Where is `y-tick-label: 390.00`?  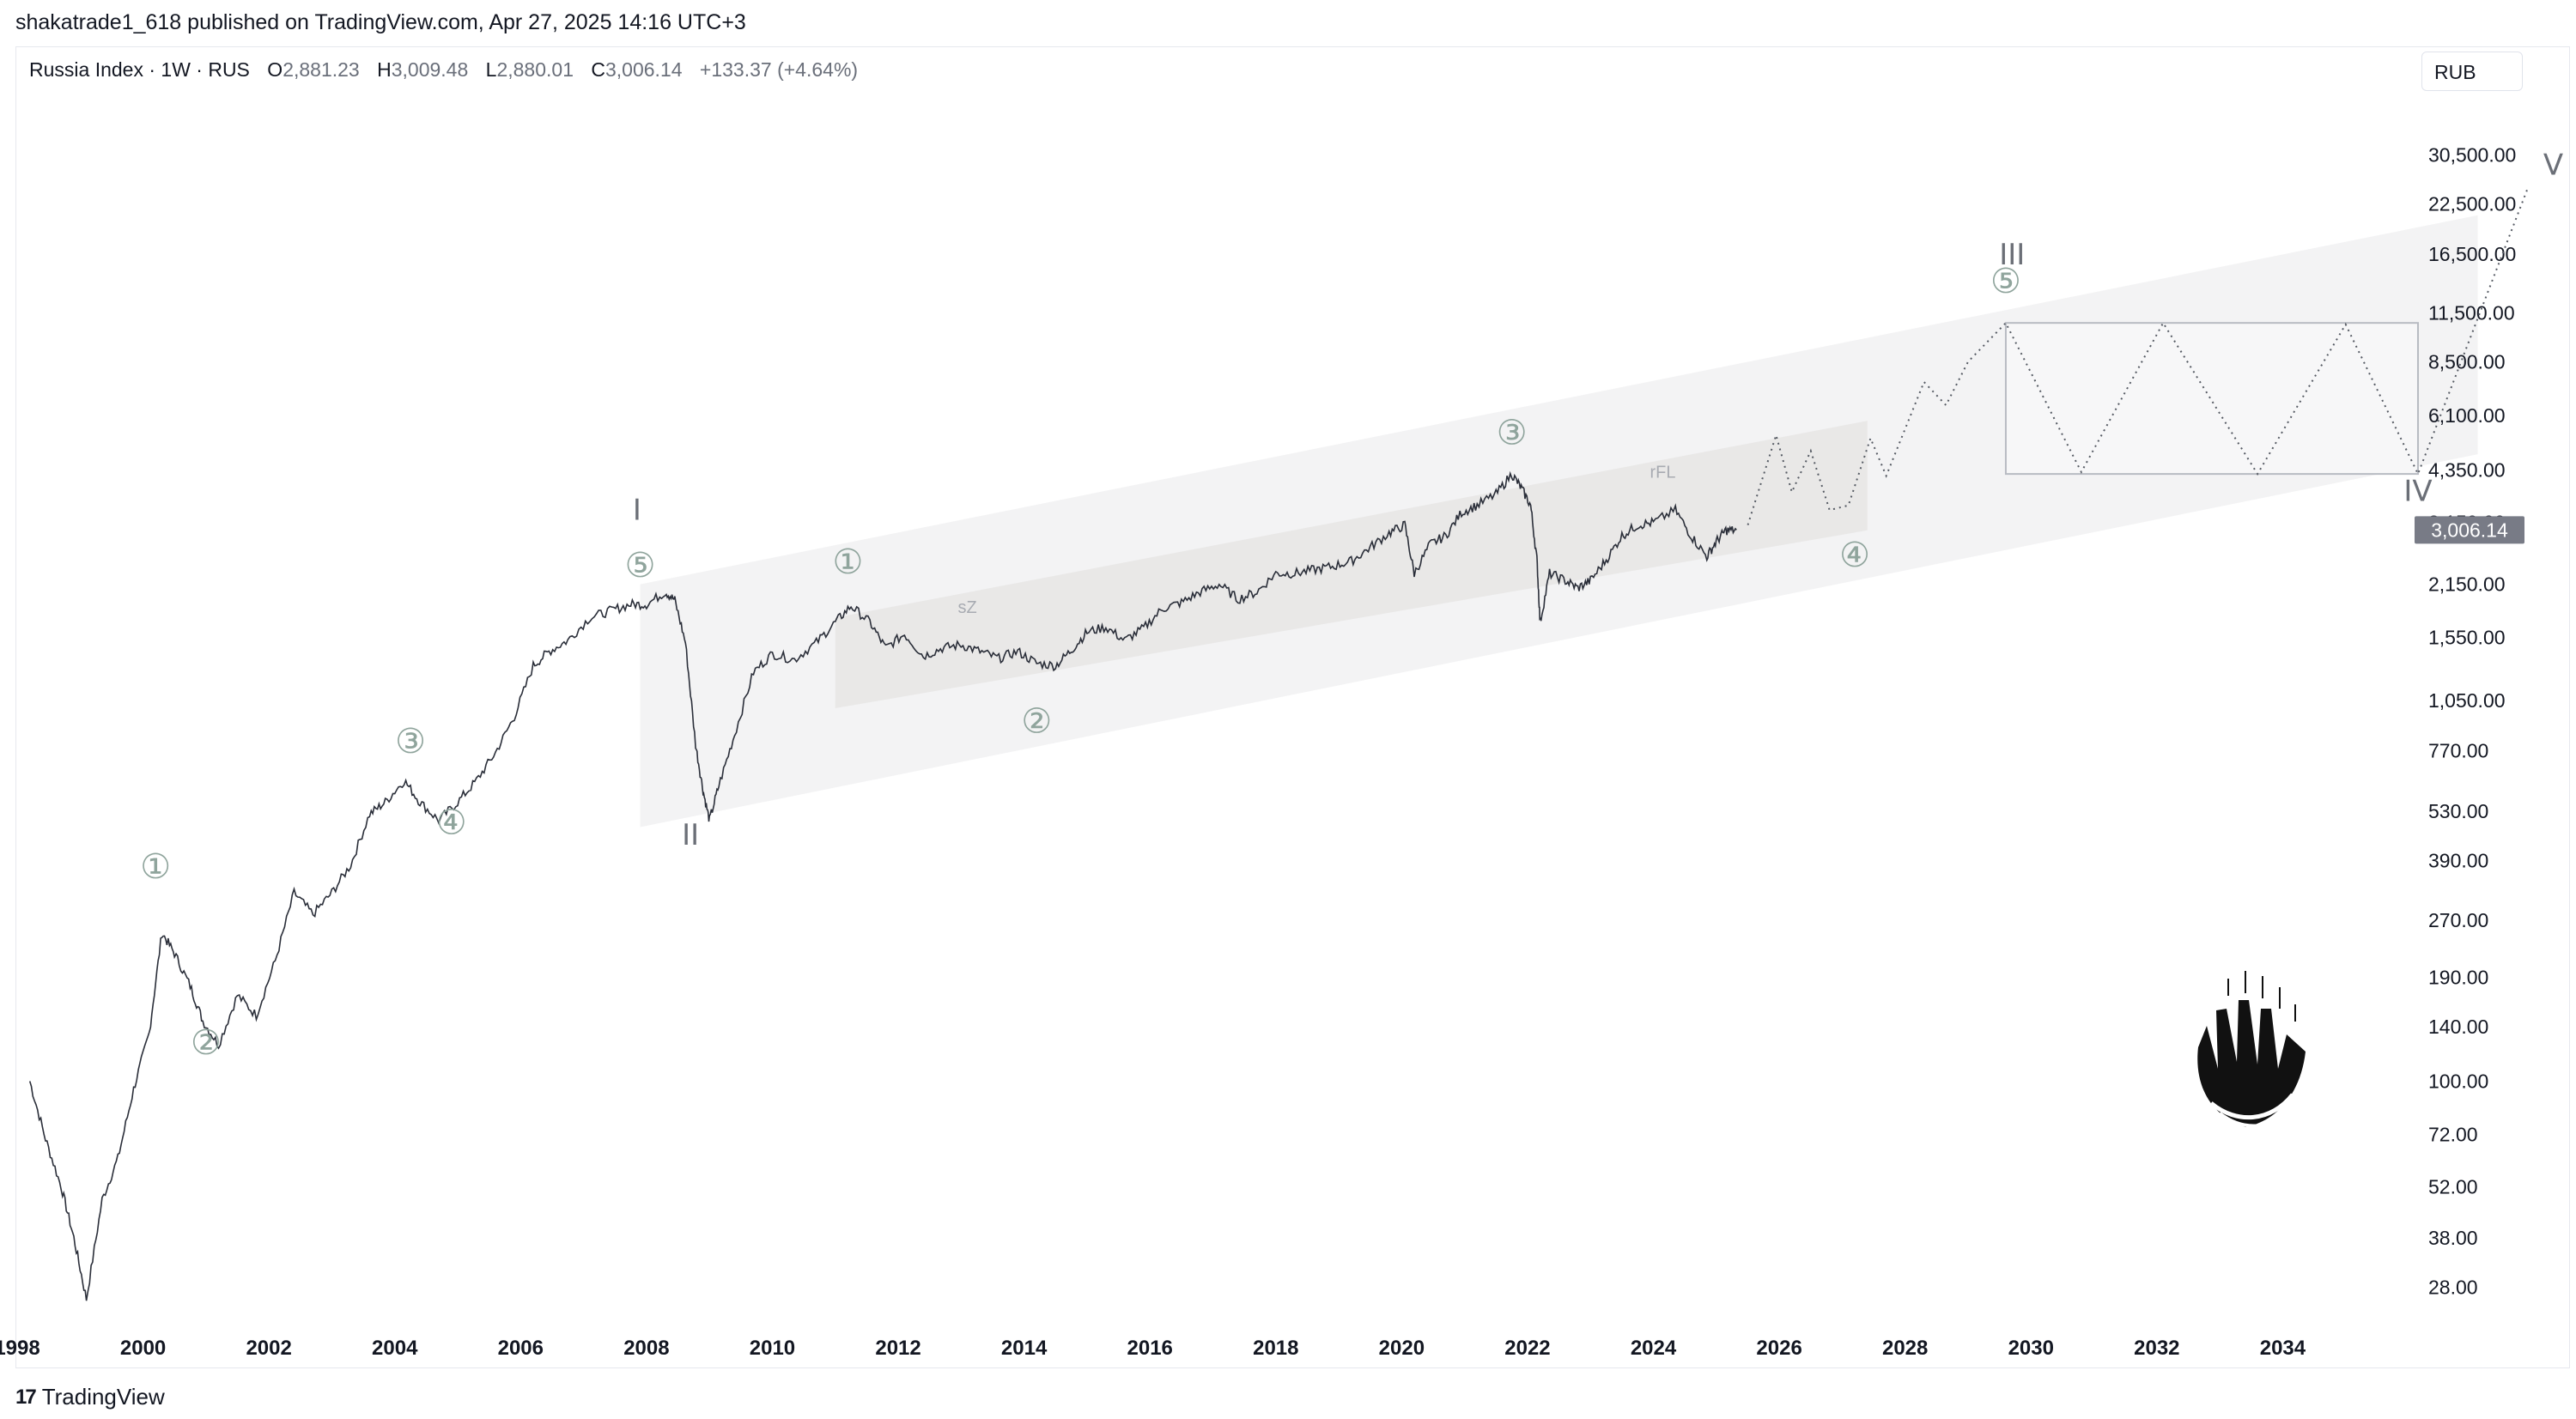
y-tick-label: 390.00 is located at coordinates (2458, 861).